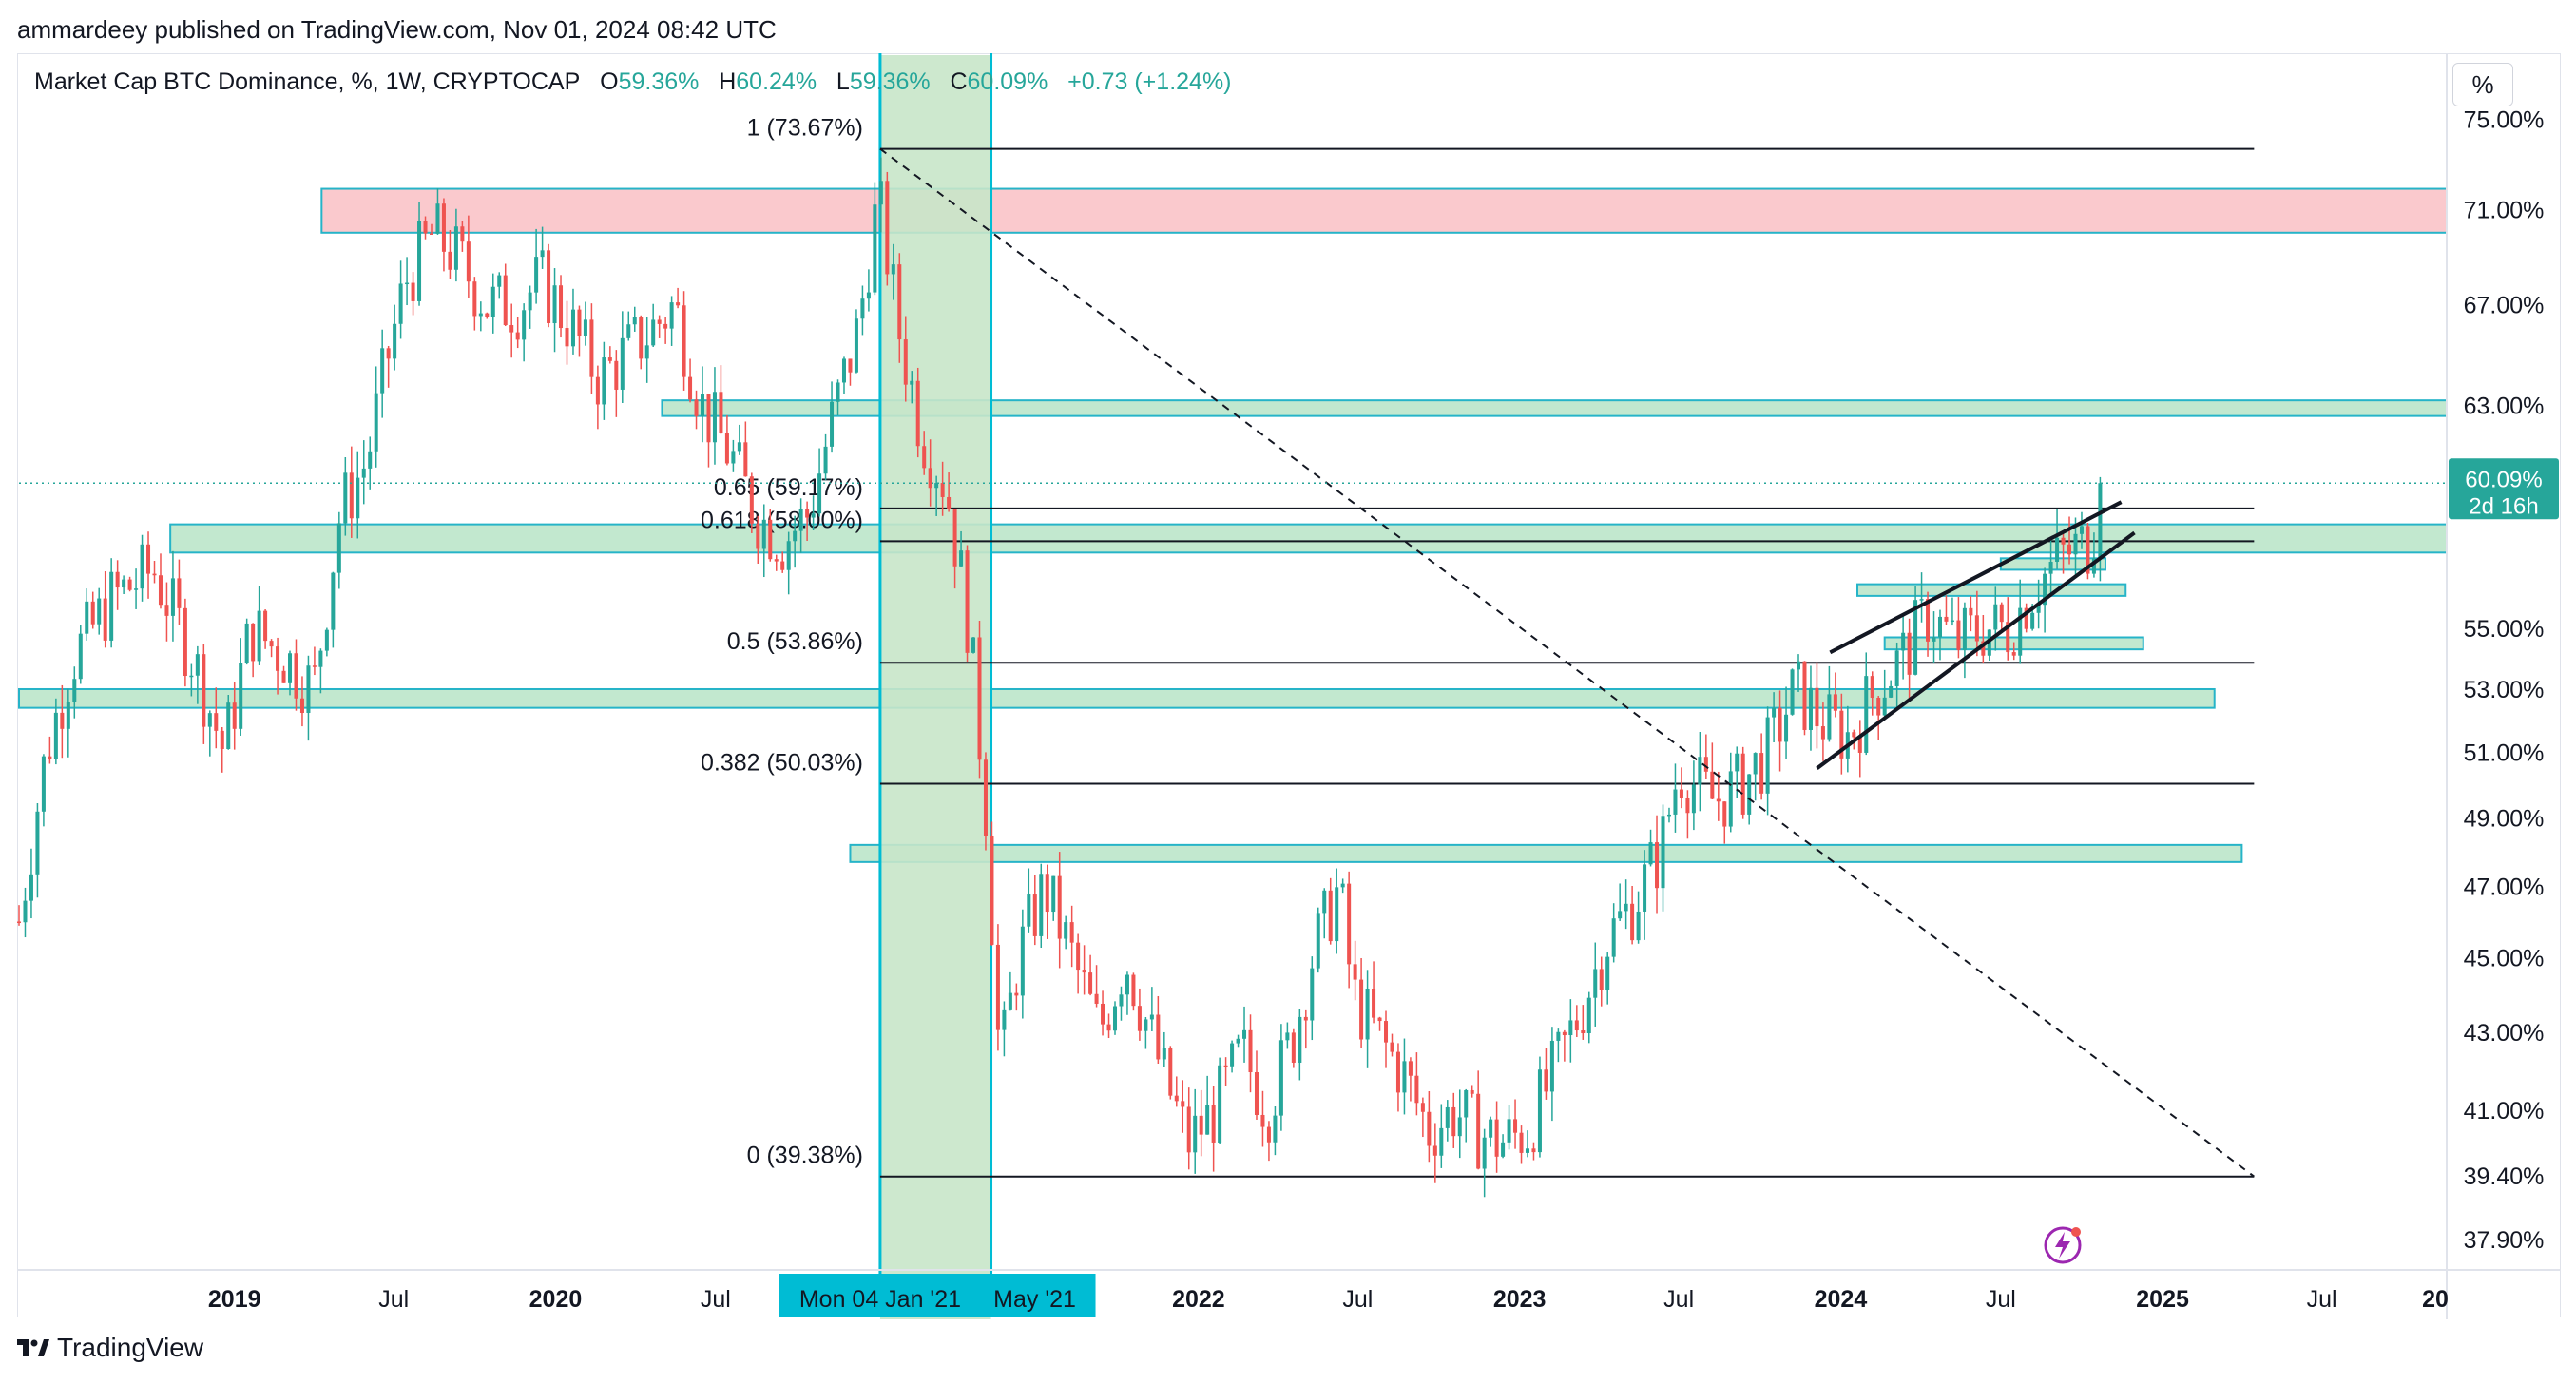  What do you see at coordinates (2504, 818) in the screenshot?
I see `price-tick-label: 49.00%` at bounding box center [2504, 818].